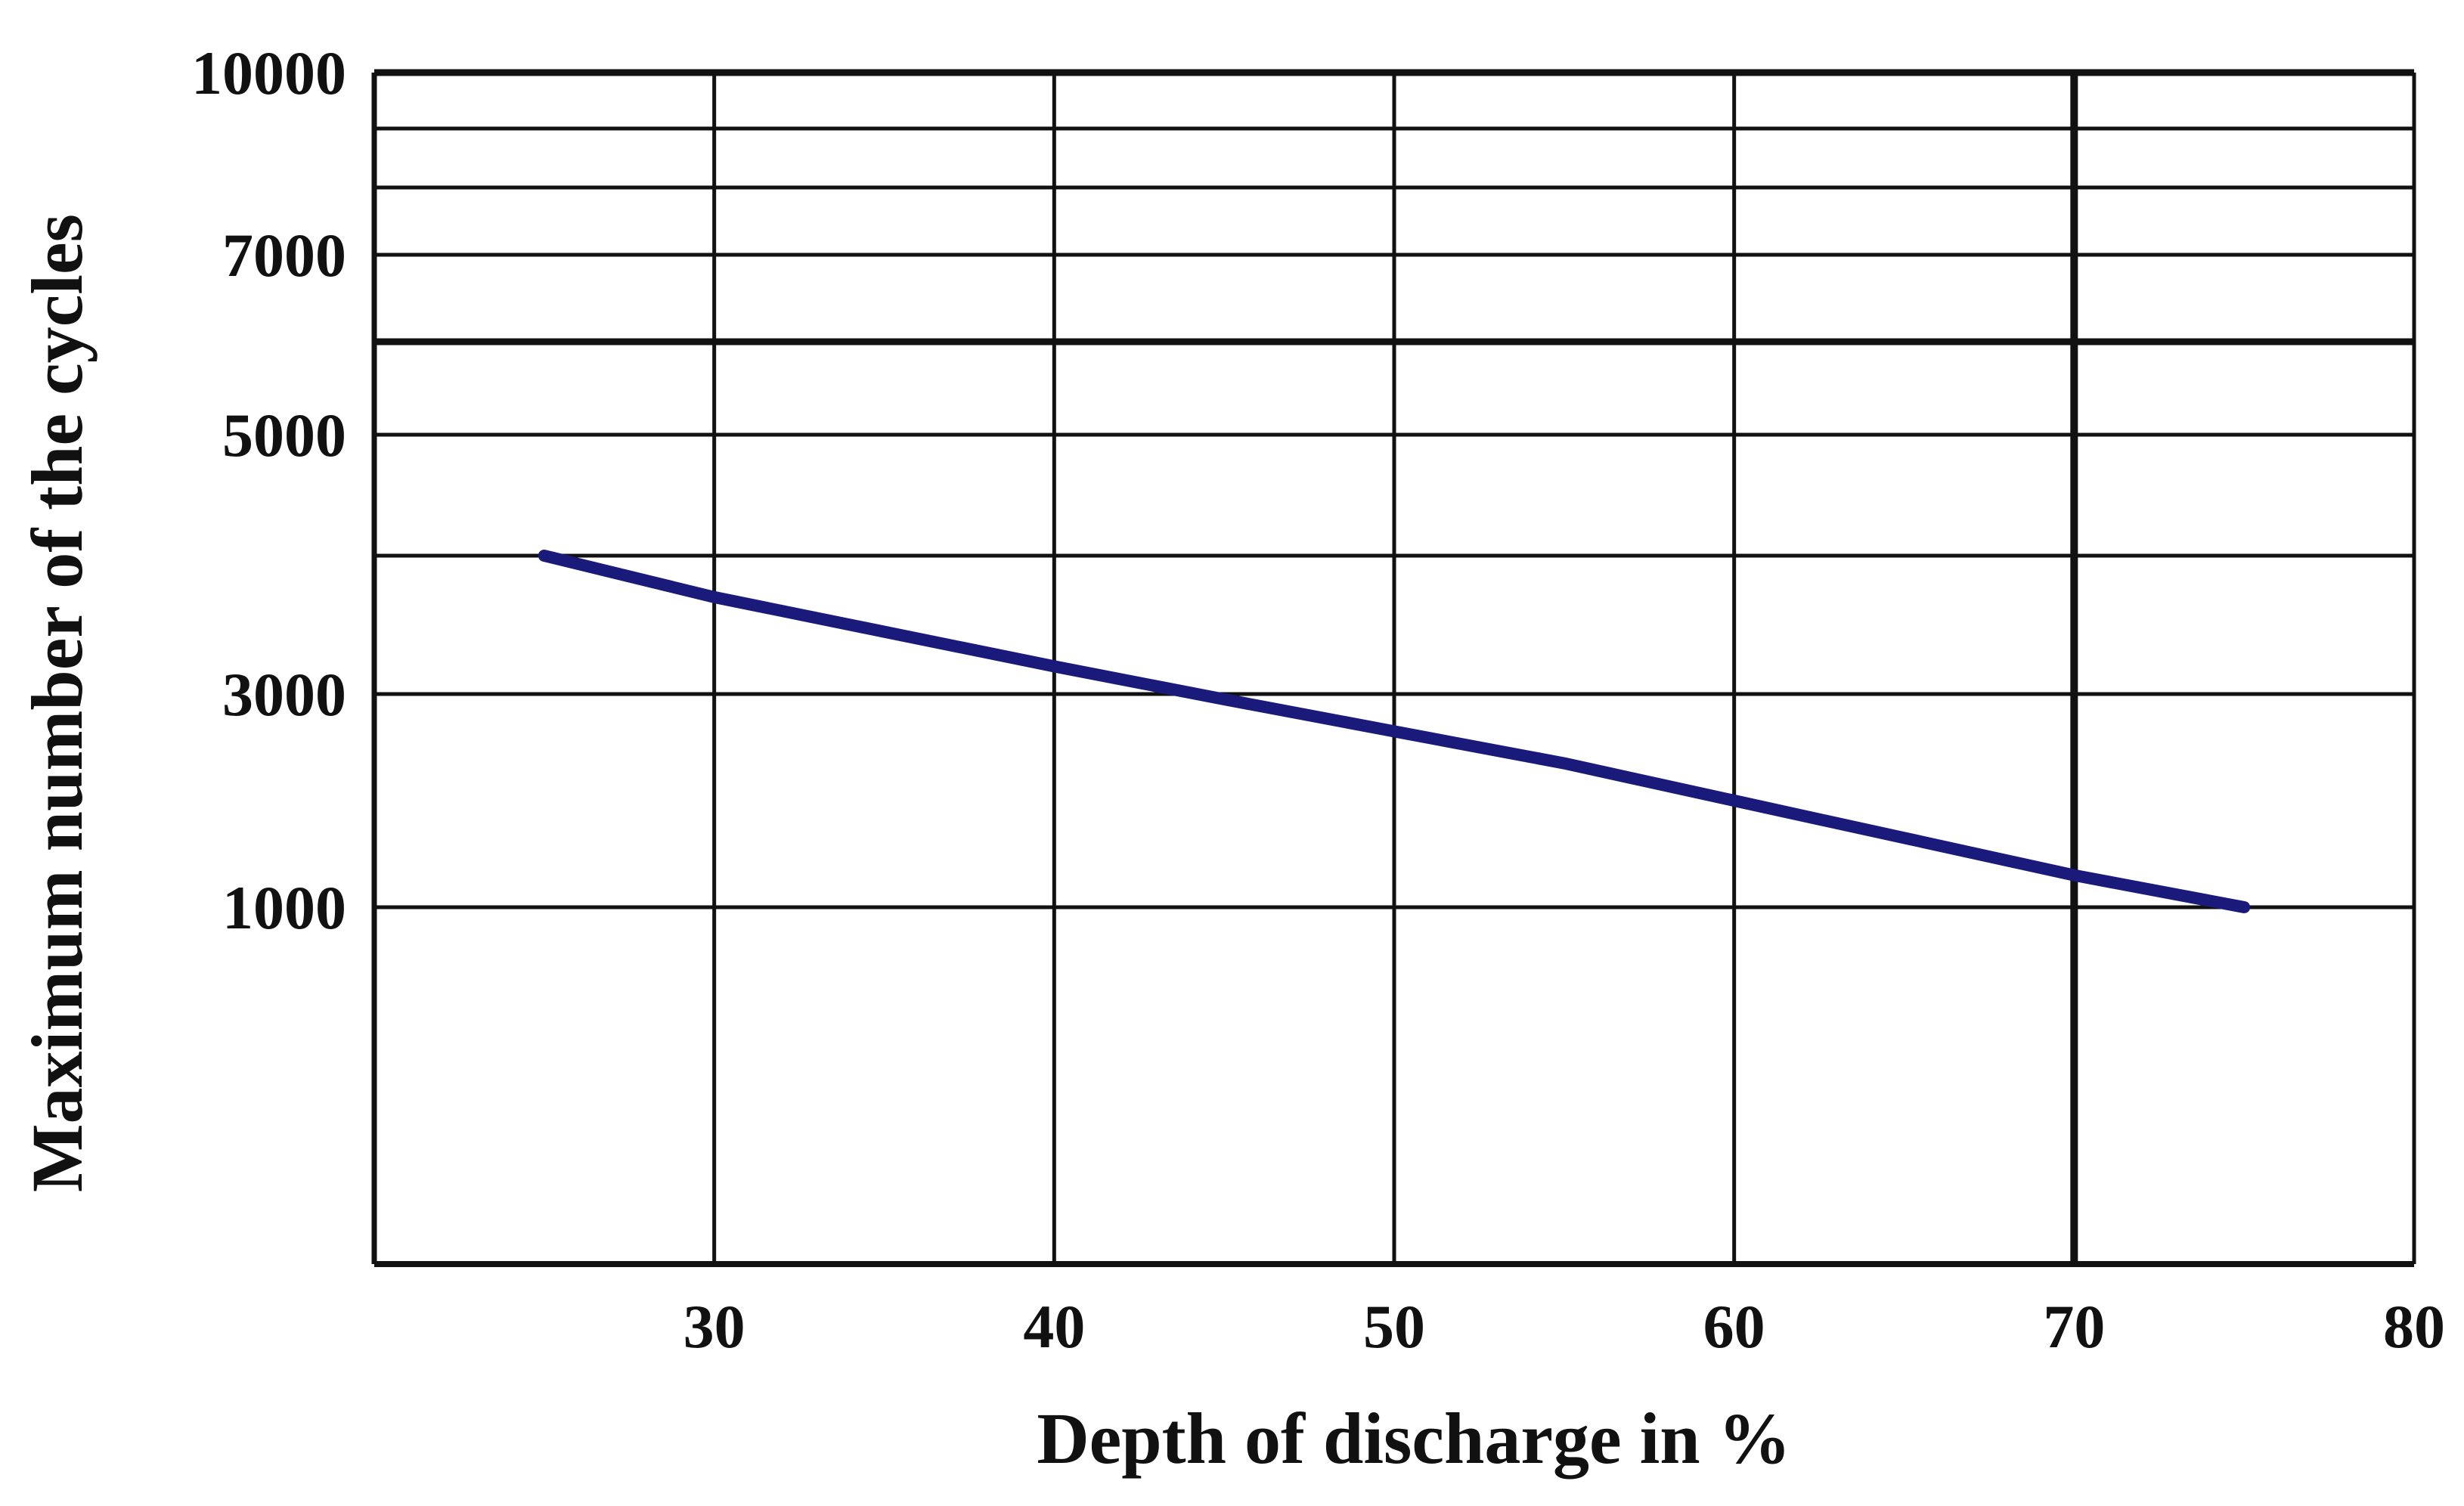 The image size is (2464, 1506). Describe the element at coordinates (284, 255) in the screenshot. I see `y-tick-label: 7000` at that location.